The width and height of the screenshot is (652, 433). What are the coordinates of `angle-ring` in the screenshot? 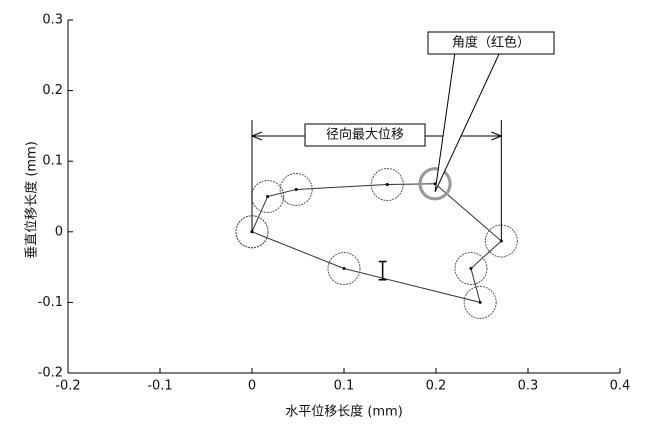 It's located at (435, 184).